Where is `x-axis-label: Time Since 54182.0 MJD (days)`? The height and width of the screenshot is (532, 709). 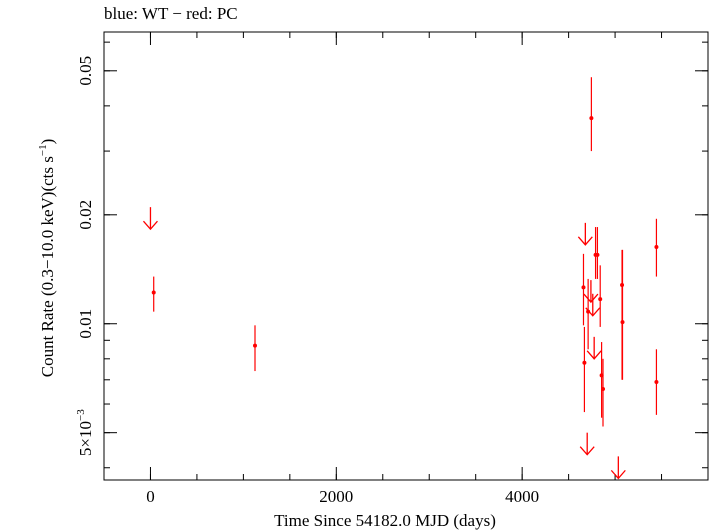 x-axis-label: Time Since 54182.0 MJD (days) is located at coordinates (385, 520).